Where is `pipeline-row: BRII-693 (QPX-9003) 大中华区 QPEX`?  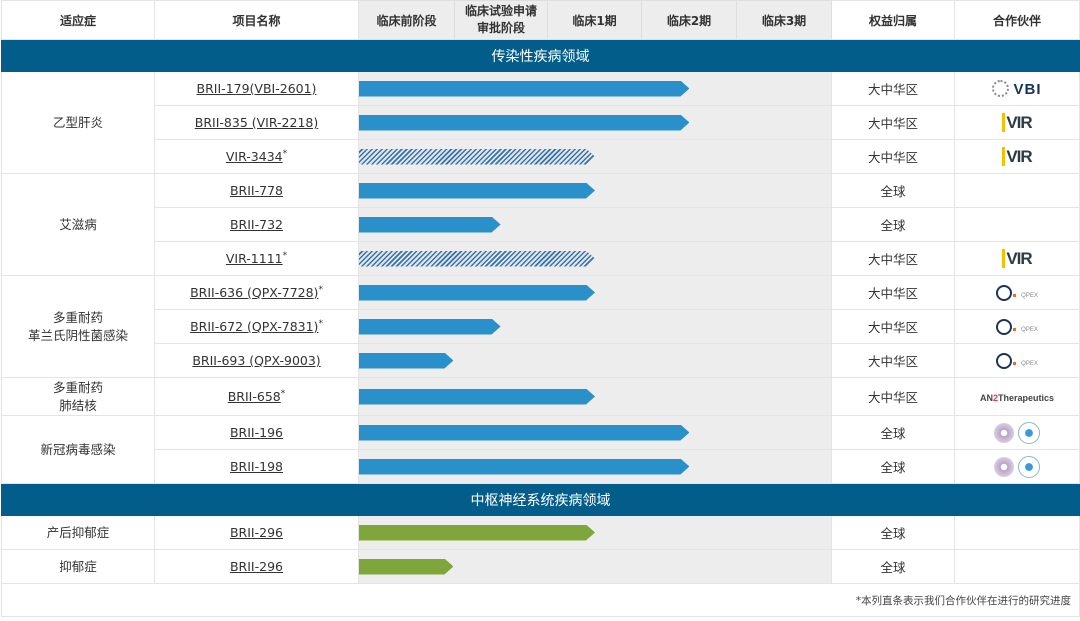
pipeline-row: BRII-693 (QPX-9003) 大中华区 QPEX is located at coordinates (541, 360).